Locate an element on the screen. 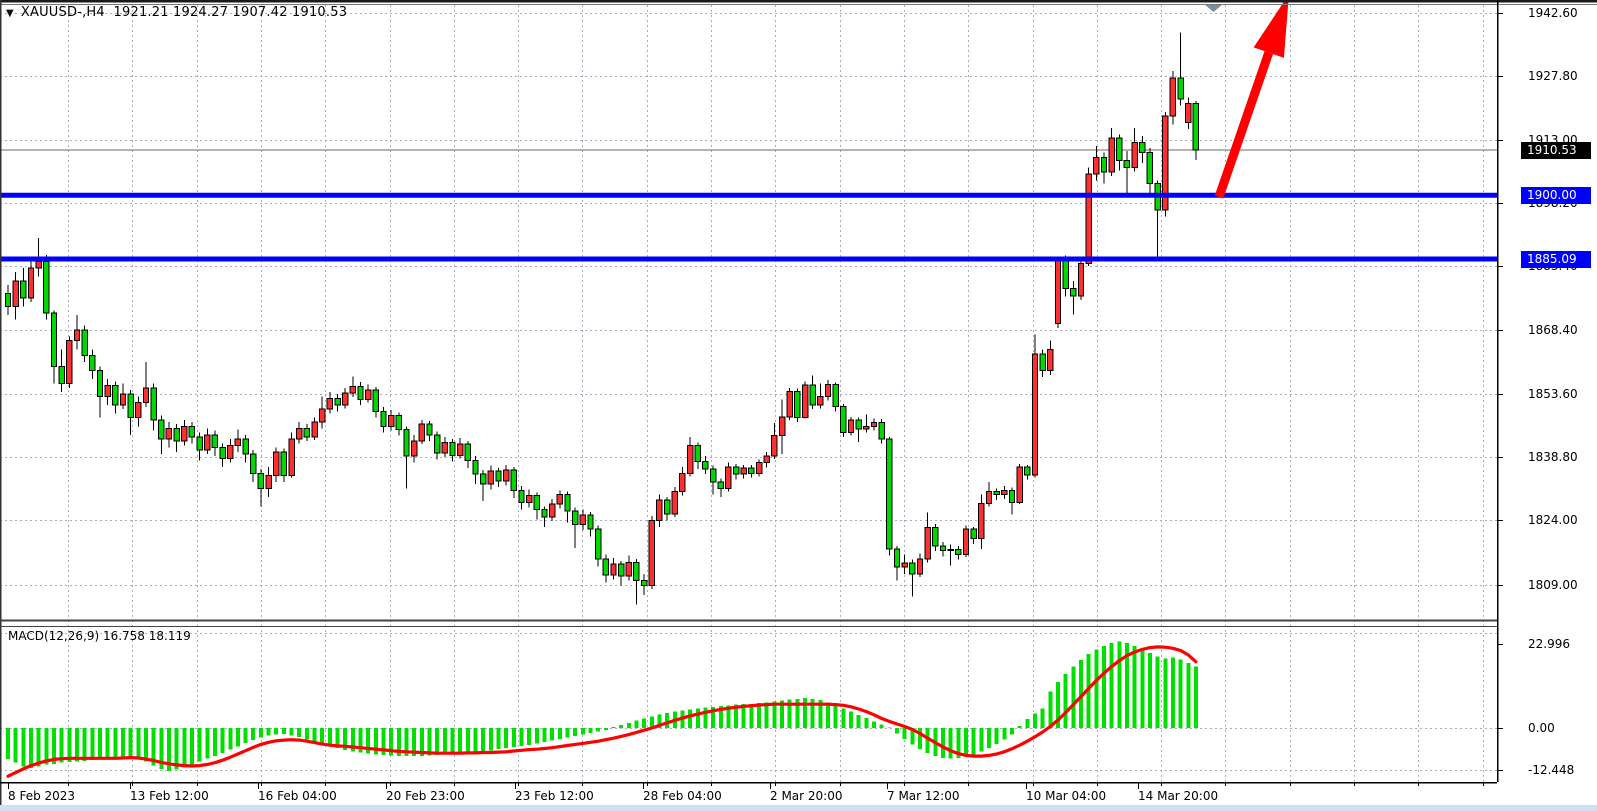 Image resolution: width=1597 pixels, height=811 pixels. symbol-dropdown-icon: ▼ is located at coordinates (10, 13).